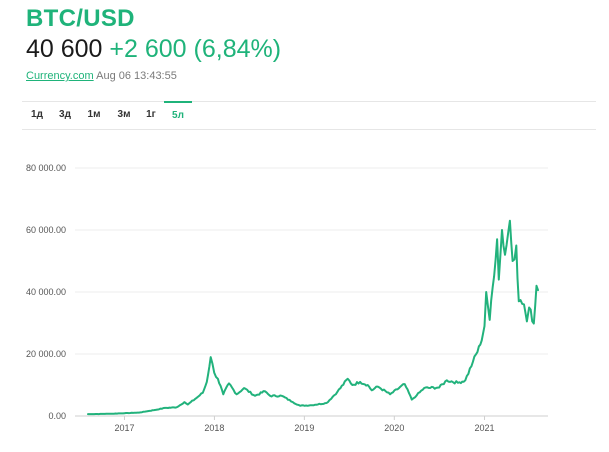 The height and width of the screenshot is (452, 609). What do you see at coordinates (37, 114) in the screenshot?
I see `tab-1d: 1д` at bounding box center [37, 114].